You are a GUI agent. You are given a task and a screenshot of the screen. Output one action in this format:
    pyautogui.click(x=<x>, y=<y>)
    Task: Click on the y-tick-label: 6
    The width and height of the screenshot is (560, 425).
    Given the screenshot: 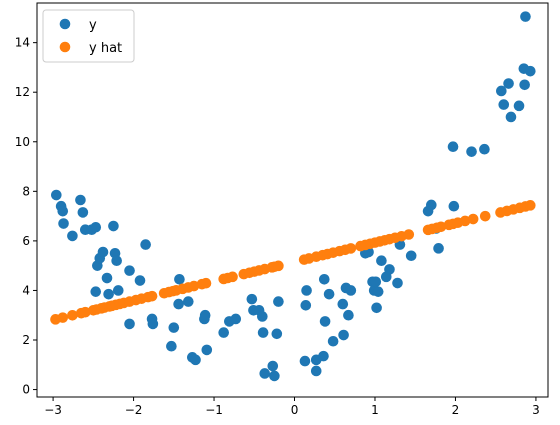 What is the action you would take?
    pyautogui.click(x=26, y=241)
    